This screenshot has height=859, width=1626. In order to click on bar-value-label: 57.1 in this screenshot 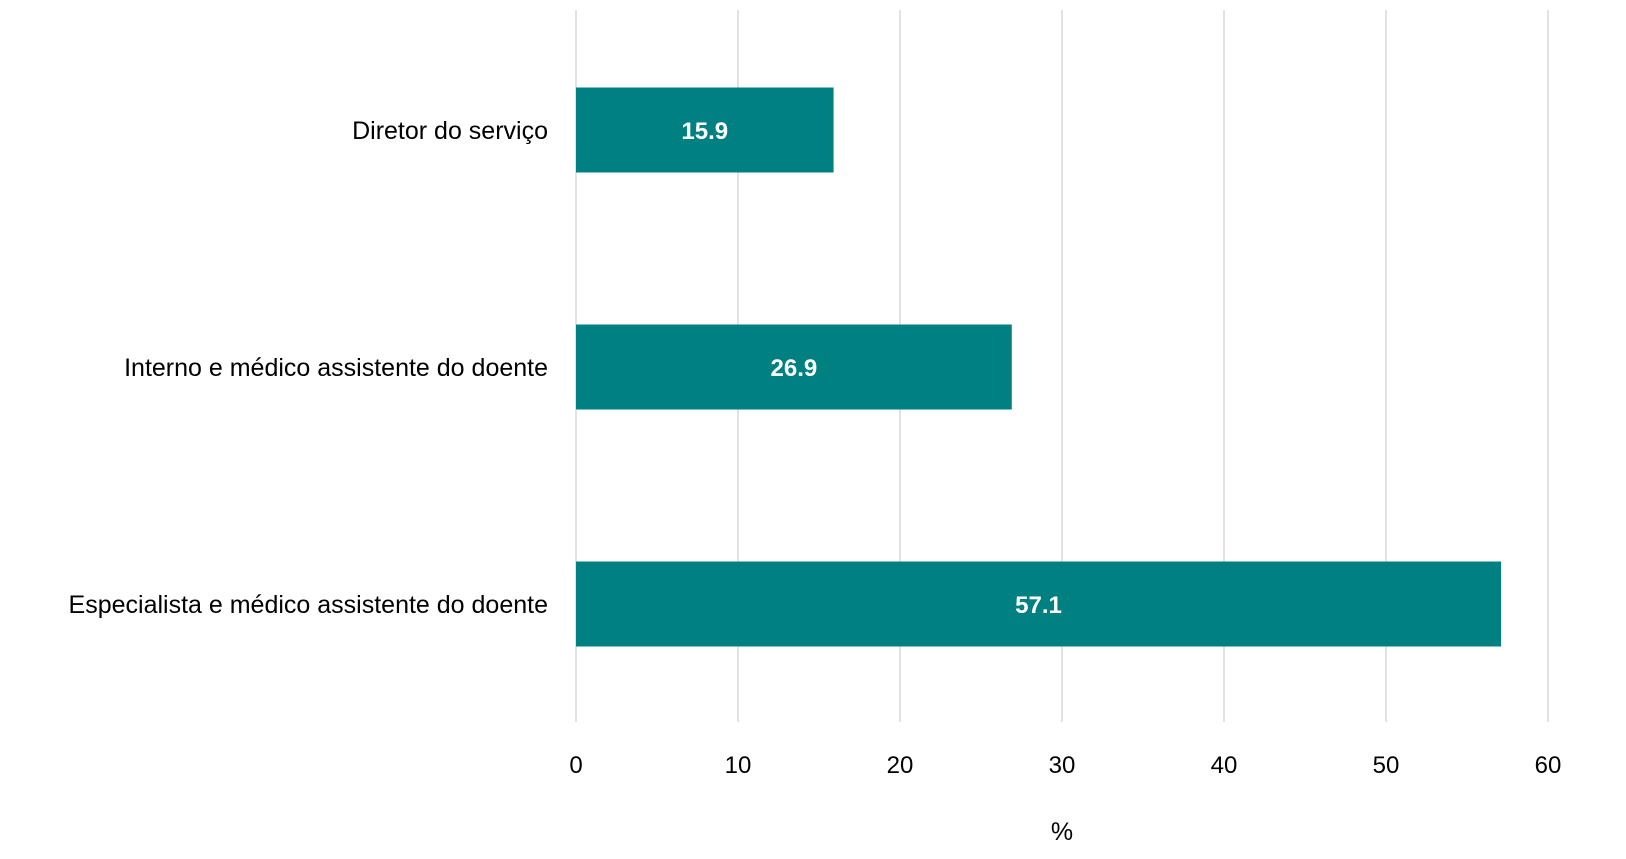, I will do `click(1038, 605)`.